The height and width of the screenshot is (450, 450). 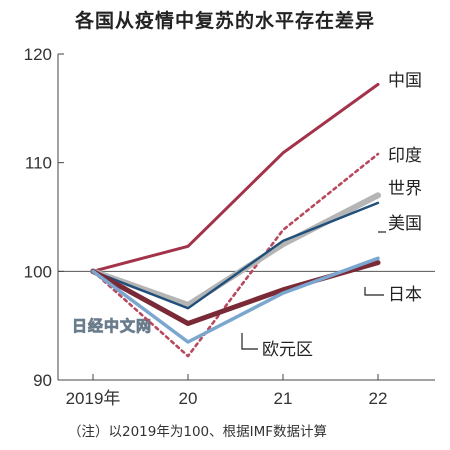 I want to click on series-label: 世界, so click(x=405, y=189).